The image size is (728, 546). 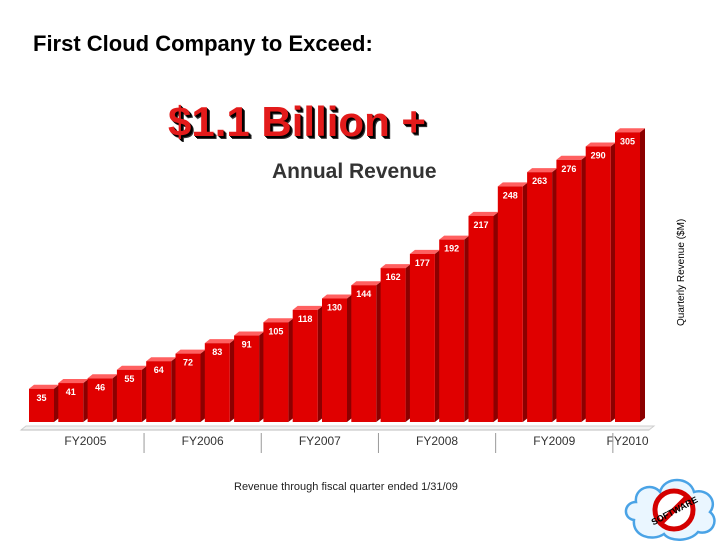 I want to click on bar-value-label: 130, so click(x=334, y=308).